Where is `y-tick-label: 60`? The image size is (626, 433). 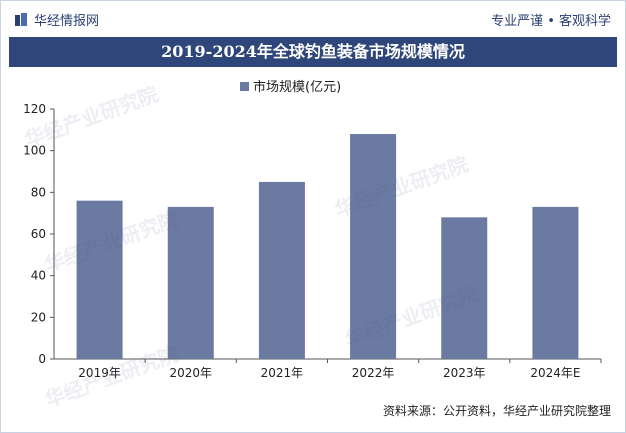 y-tick-label: 60 is located at coordinates (38, 234).